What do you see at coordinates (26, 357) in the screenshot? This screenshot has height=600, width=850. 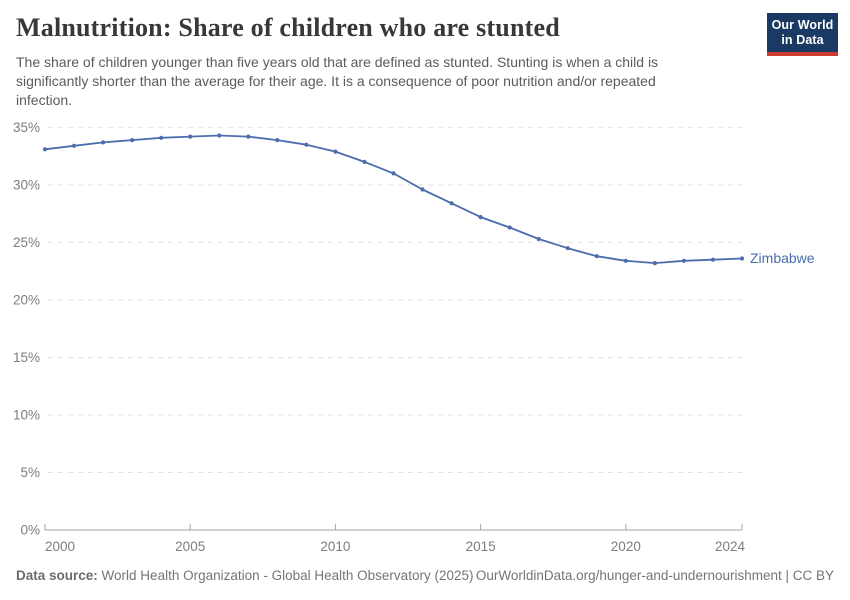 I see `y-tick-label: 15%` at bounding box center [26, 357].